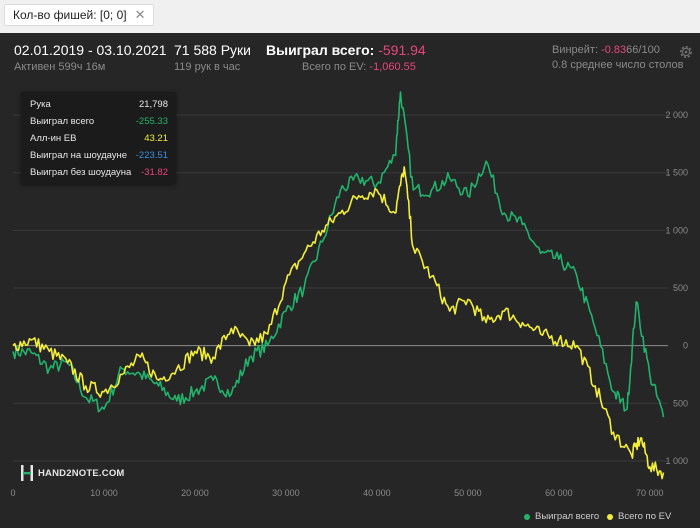 The height and width of the screenshot is (528, 700). I want to click on tooltip-row-won: Выиграл всего -255.33, so click(99, 121).